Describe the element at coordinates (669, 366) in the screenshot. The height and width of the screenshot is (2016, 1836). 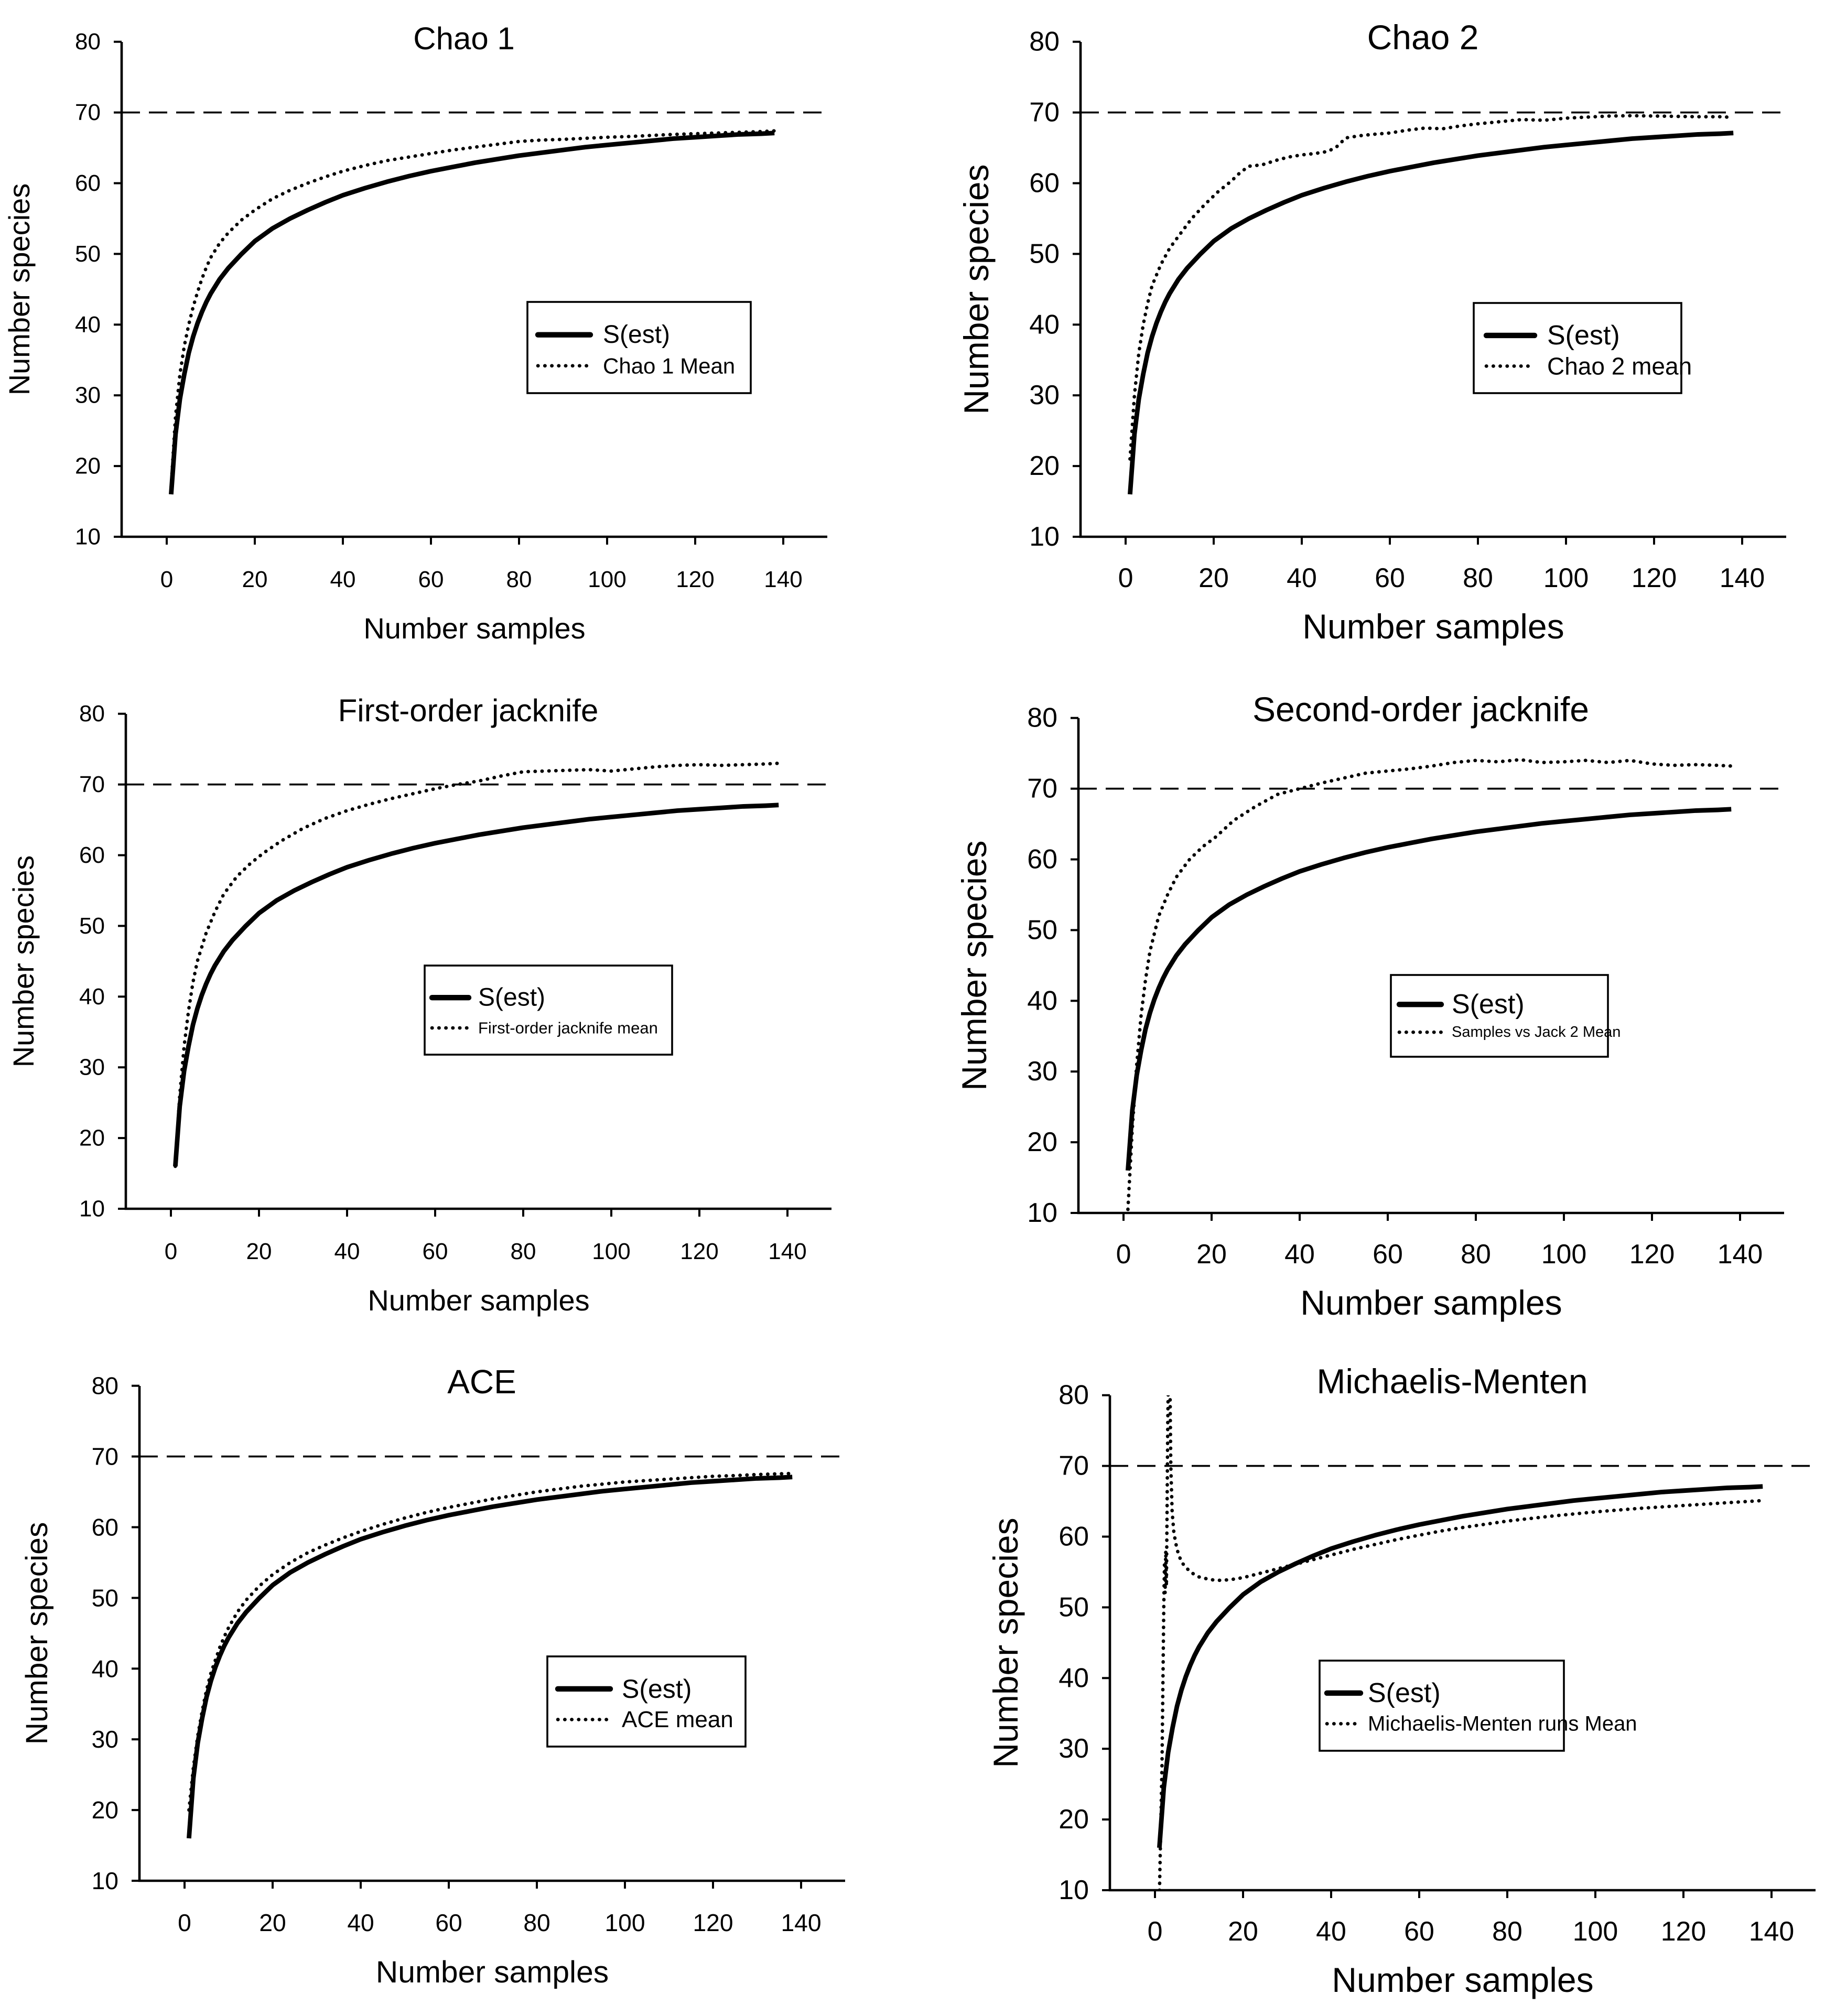
I see `legend-label-dotted: Chao 1 Mean` at that location.